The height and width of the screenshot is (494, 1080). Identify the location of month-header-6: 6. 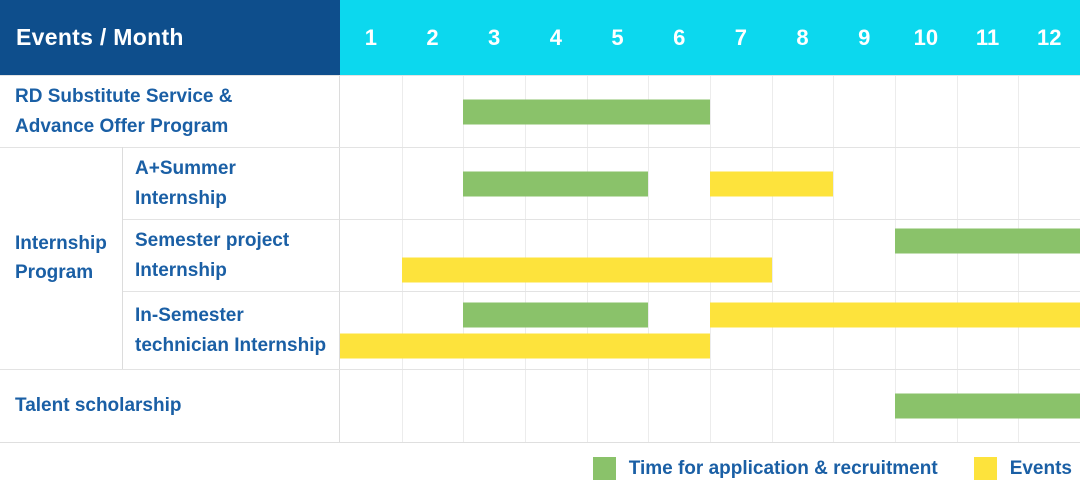
(679, 37).